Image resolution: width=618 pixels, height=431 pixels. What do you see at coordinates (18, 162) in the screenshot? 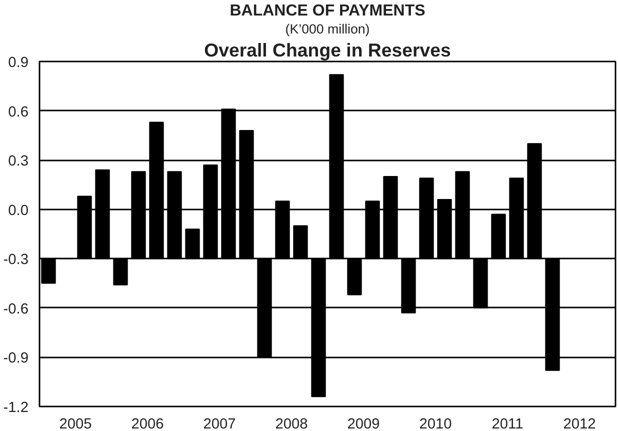
I see `y-tick-label: 0.3` at bounding box center [18, 162].